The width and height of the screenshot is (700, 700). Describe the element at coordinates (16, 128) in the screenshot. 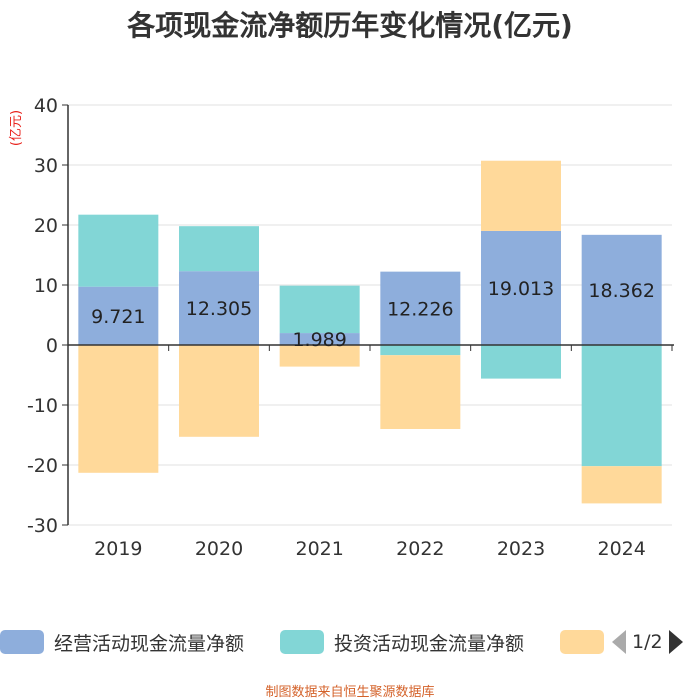

I see `y-axis-unit-label: (亿元)` at that location.